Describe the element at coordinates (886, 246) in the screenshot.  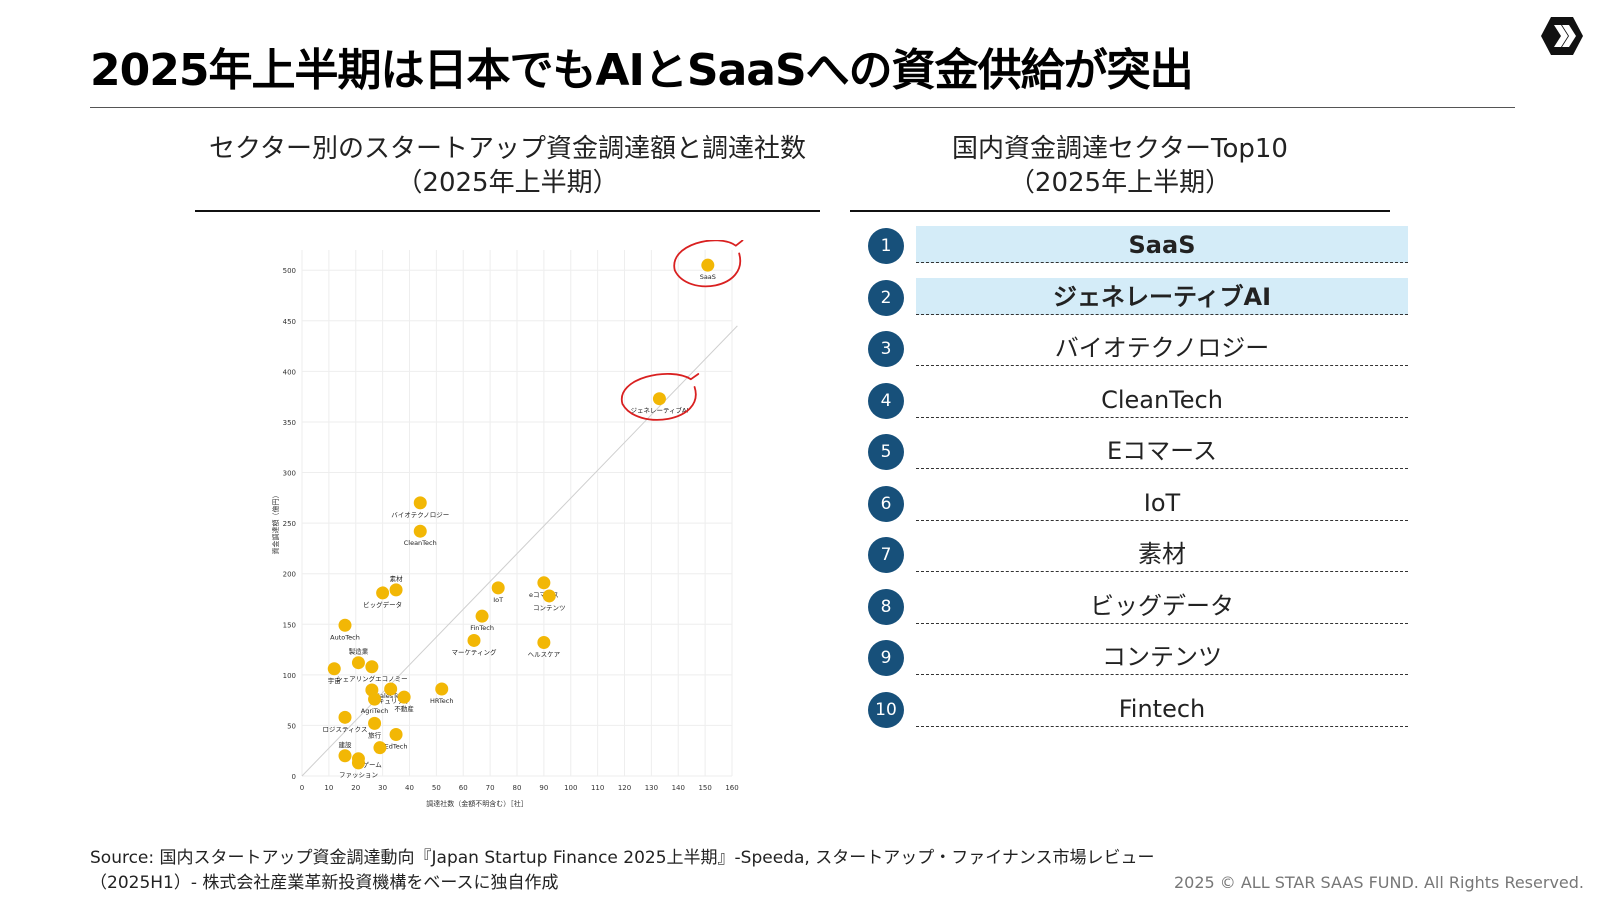
I see `rank-number-badge: 1` at that location.